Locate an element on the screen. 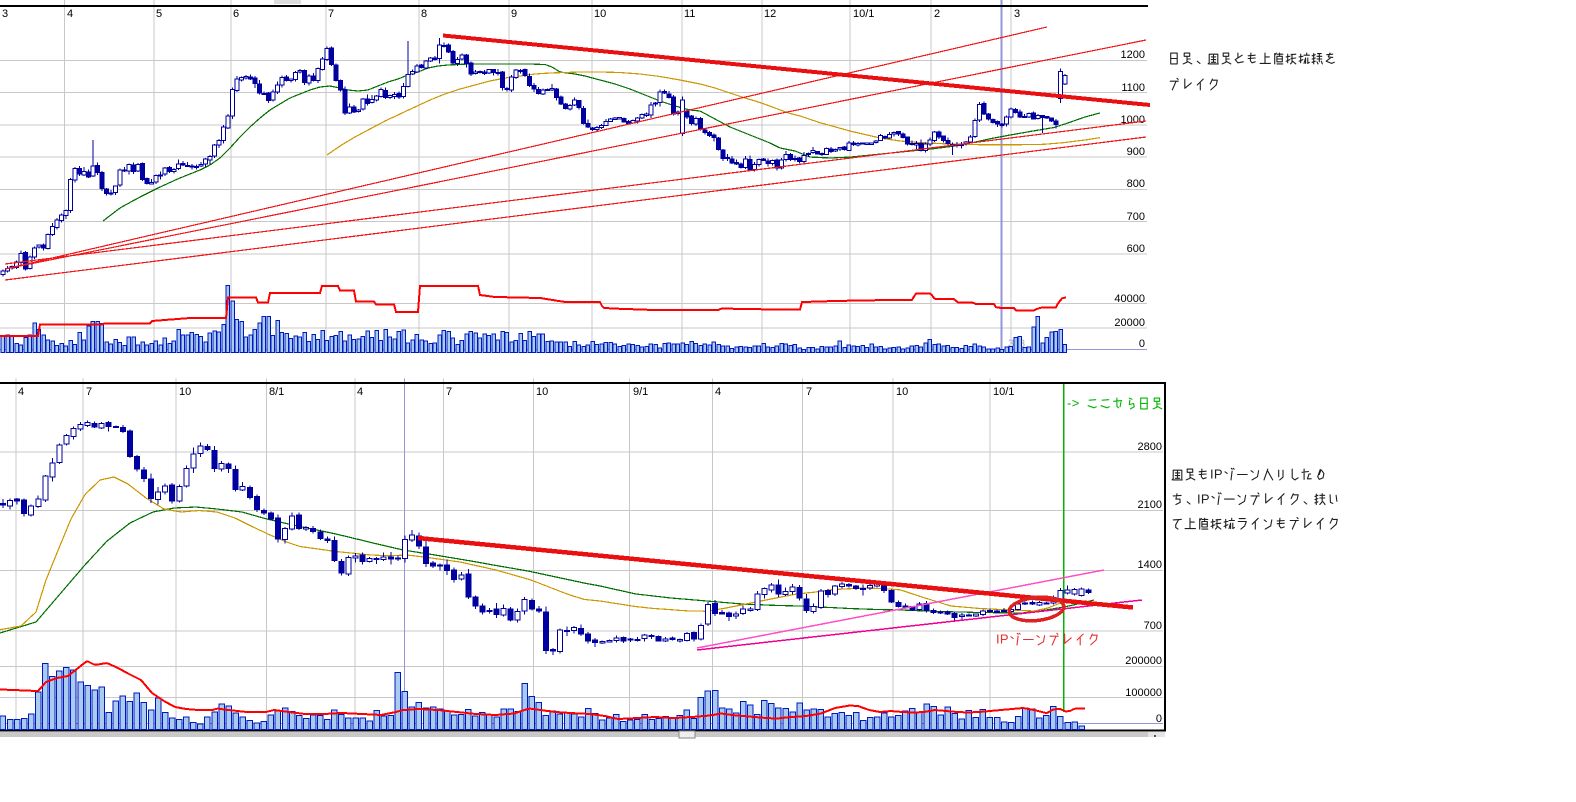 Image resolution: width=1576 pixels, height=802 pixels. svg-text: 200000 is located at coordinates (1143, 661).